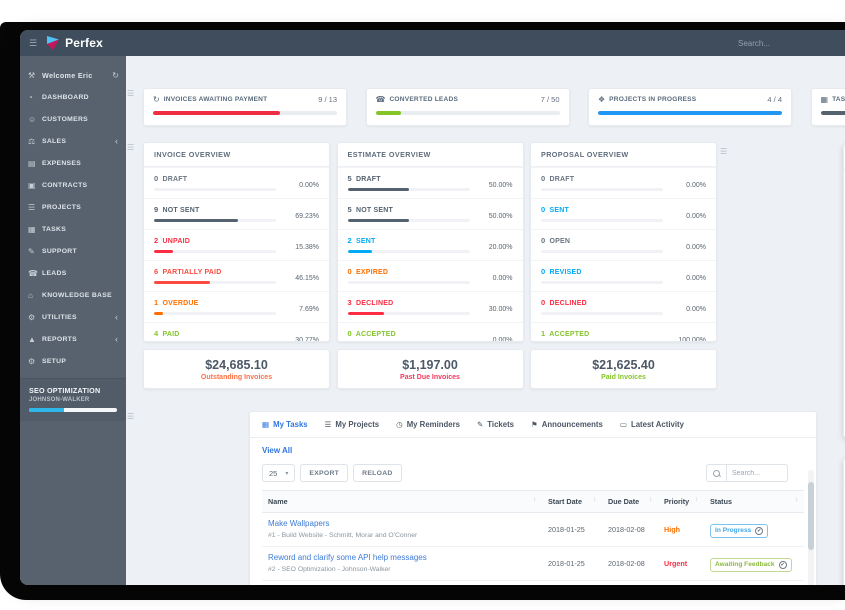 The image size is (845, 610). I want to click on sidebar-item-knowledge-base: ⌂ KNOWLEDGE BASE, so click(73, 295).